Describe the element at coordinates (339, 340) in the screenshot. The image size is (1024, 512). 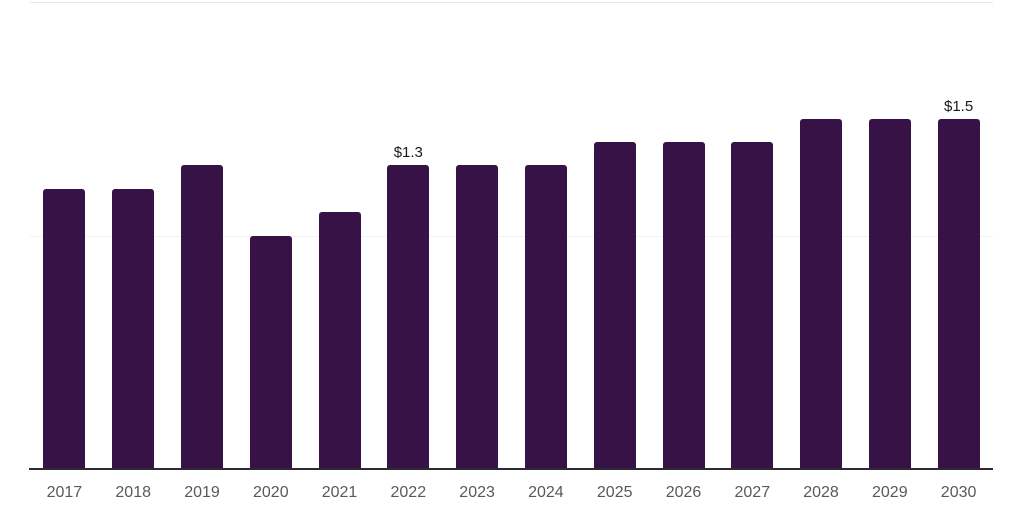
I see `bar-2021` at that location.